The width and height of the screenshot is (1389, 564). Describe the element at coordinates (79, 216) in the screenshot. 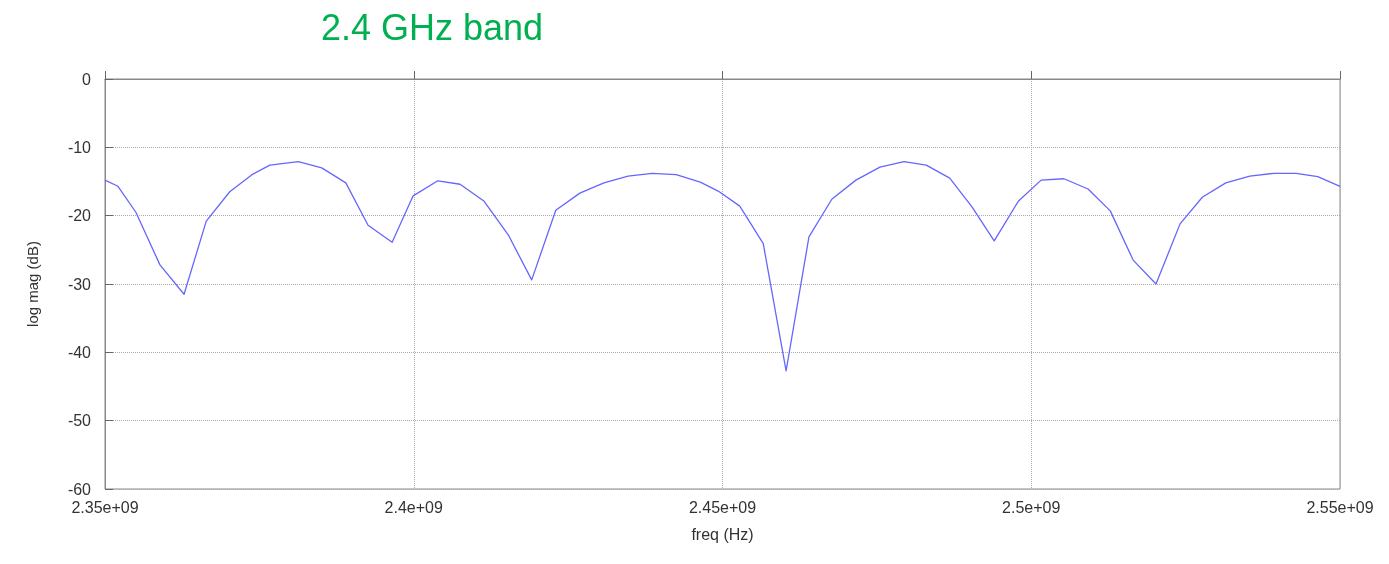

I see `y-tick-label: -20` at that location.